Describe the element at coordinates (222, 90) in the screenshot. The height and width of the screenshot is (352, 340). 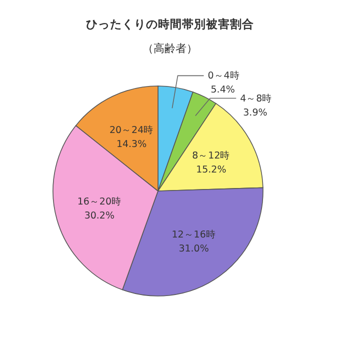
I see `data-label: 5.4%` at that location.